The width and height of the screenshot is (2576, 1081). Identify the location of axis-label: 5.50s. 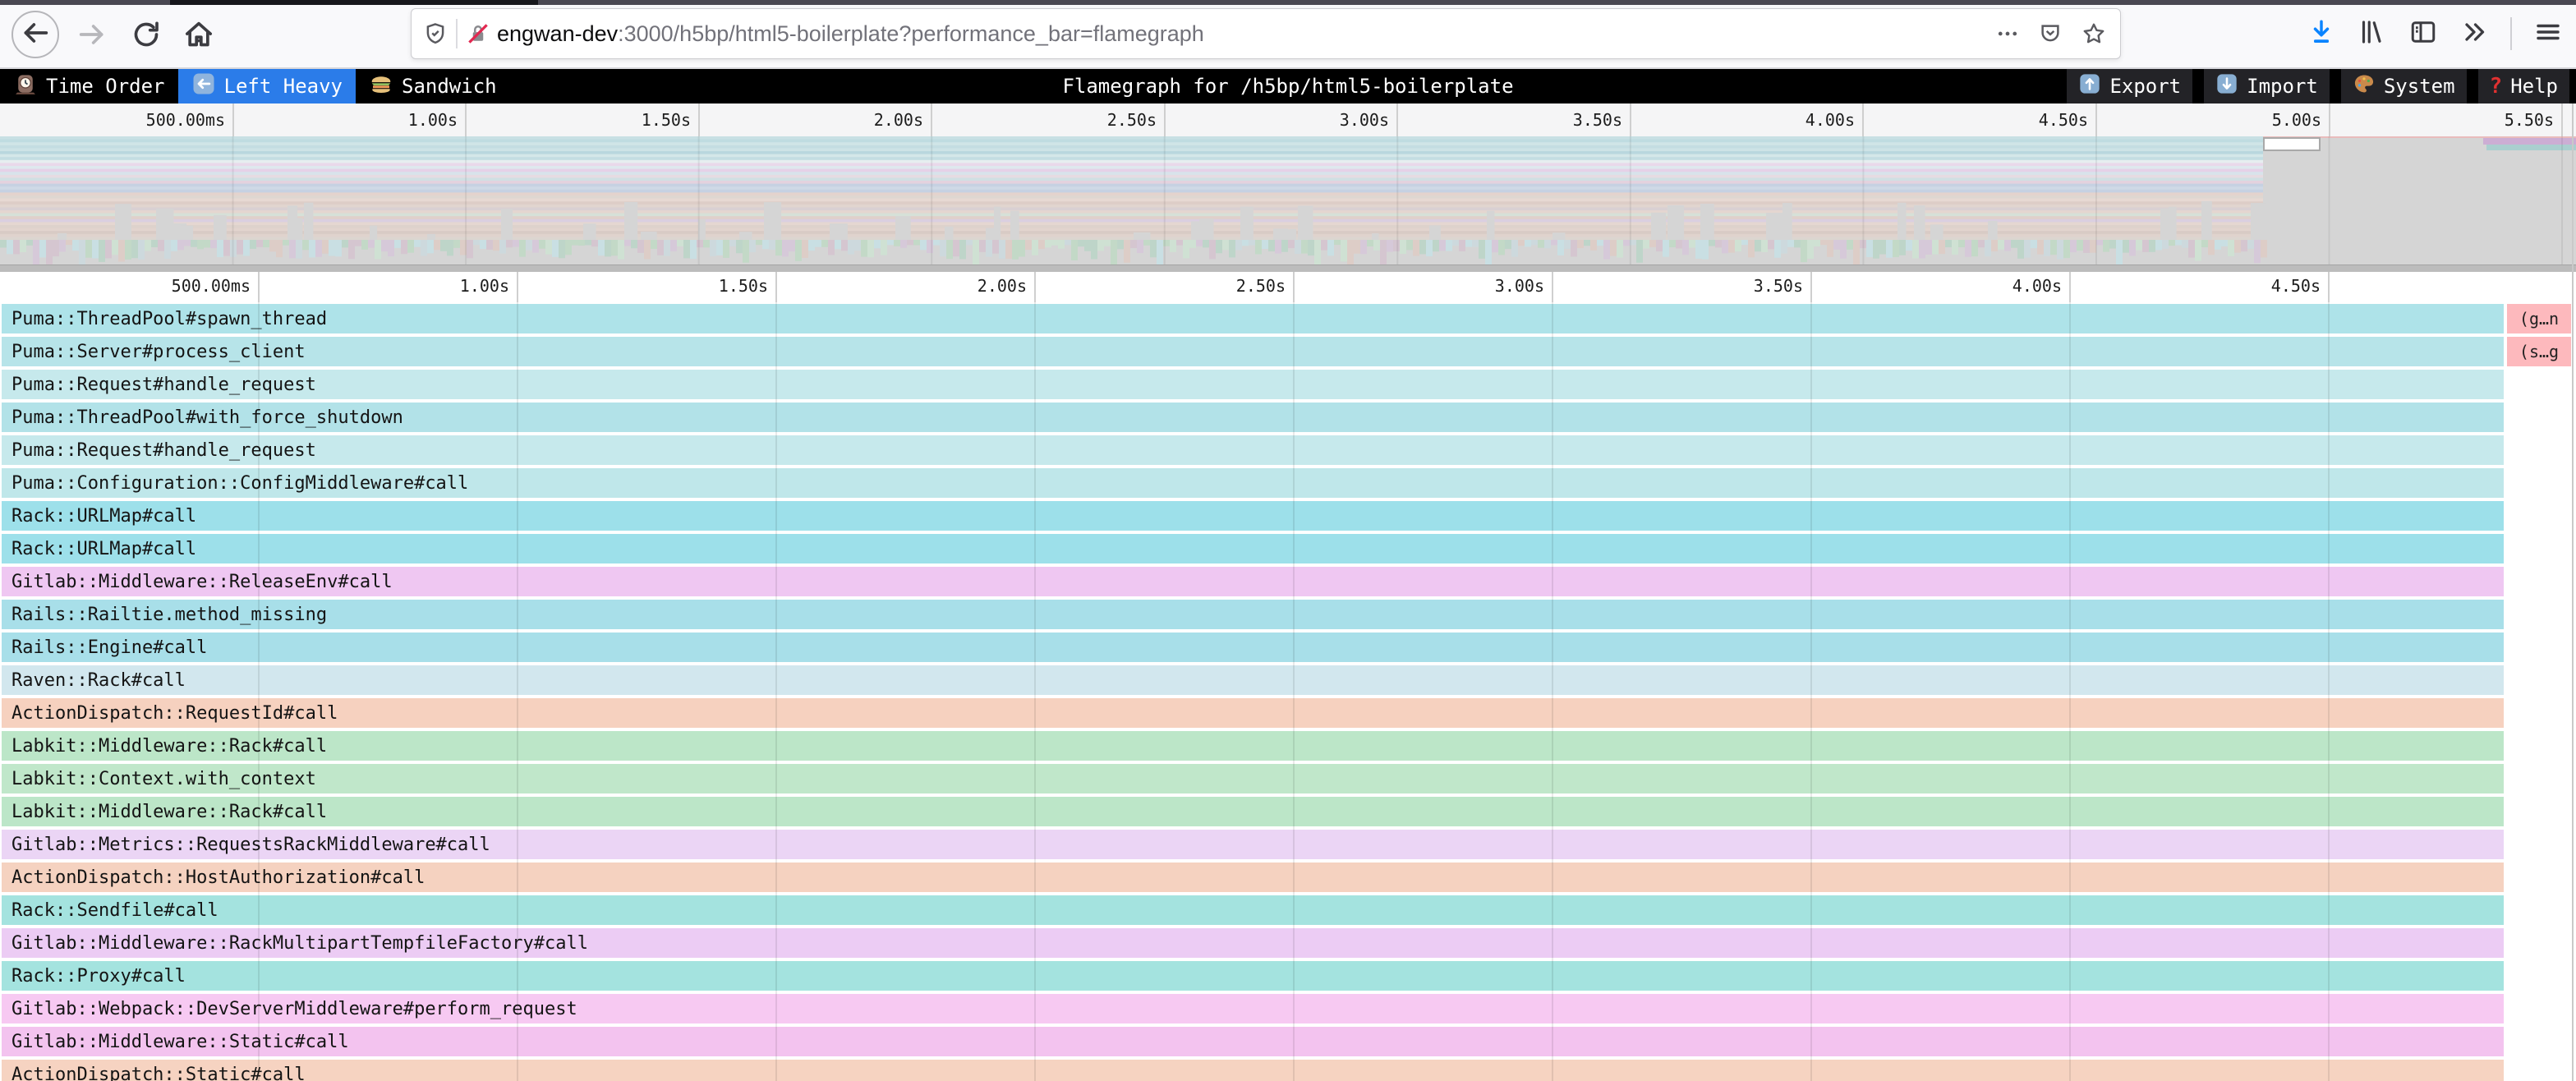
(2529, 120).